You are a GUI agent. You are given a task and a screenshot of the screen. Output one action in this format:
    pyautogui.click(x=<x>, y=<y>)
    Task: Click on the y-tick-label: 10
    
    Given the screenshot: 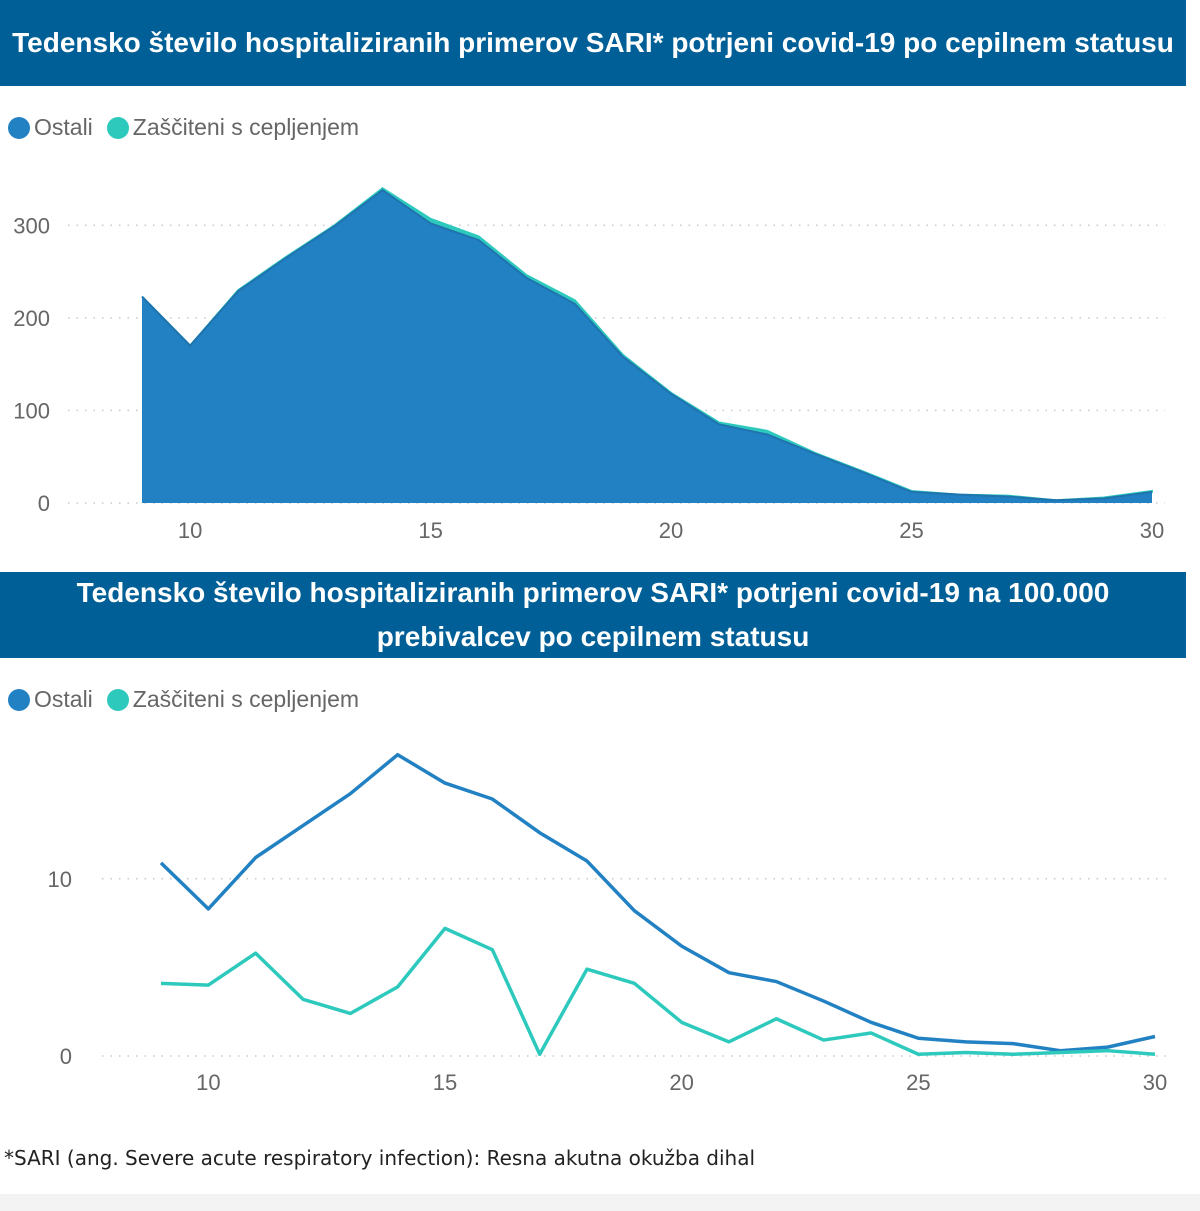 What is the action you would take?
    pyautogui.click(x=60, y=879)
    